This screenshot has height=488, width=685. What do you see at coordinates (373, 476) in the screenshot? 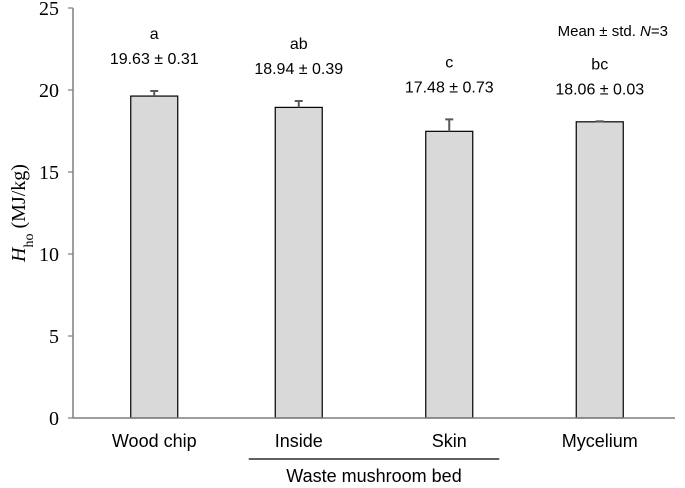
I see `group-label: Waste mushroom bed` at bounding box center [373, 476].